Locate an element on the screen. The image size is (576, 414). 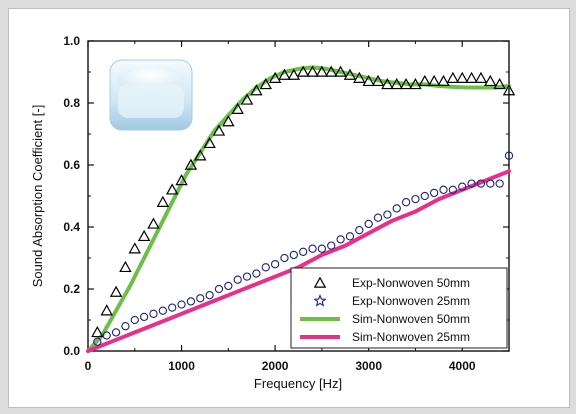
legend-key is located at coordinates (320, 300).